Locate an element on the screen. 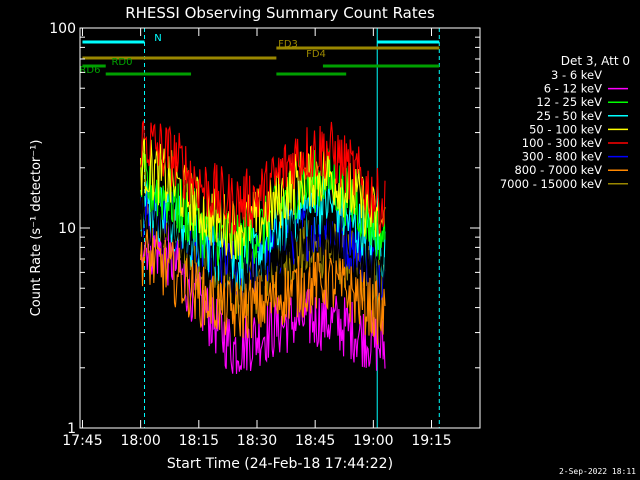  x-tick-label-6: 19:15 is located at coordinates (431, 441).